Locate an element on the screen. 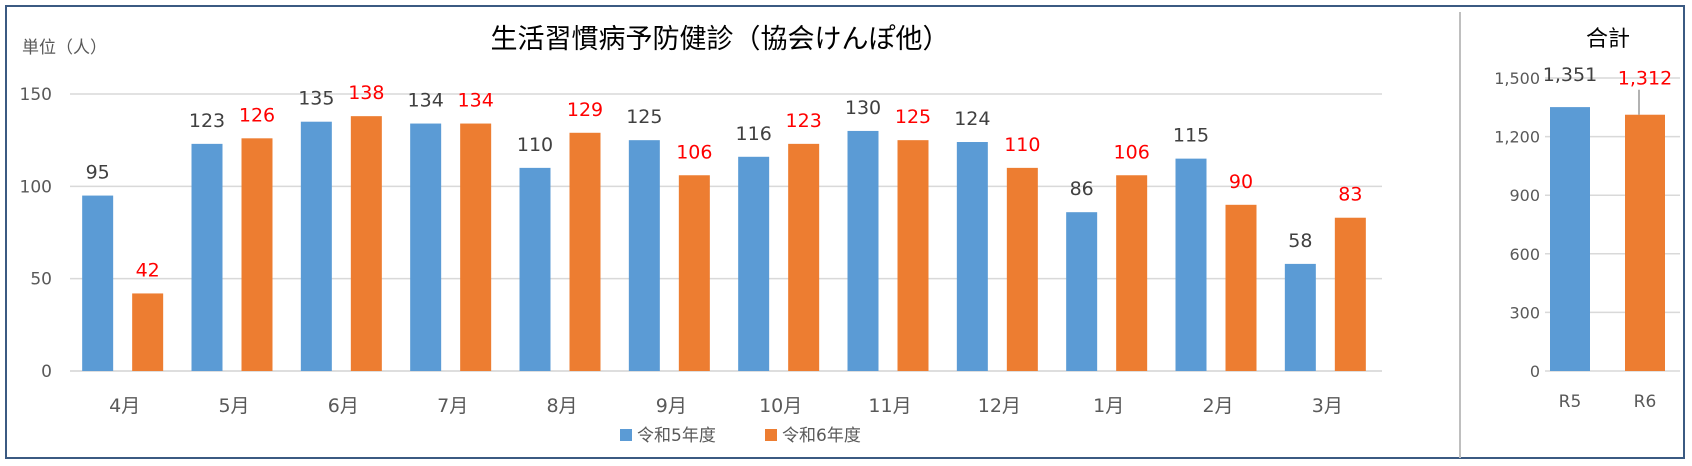 This screenshot has width=1692, height=466. unit-label: 単位（人） is located at coordinates (64, 48).